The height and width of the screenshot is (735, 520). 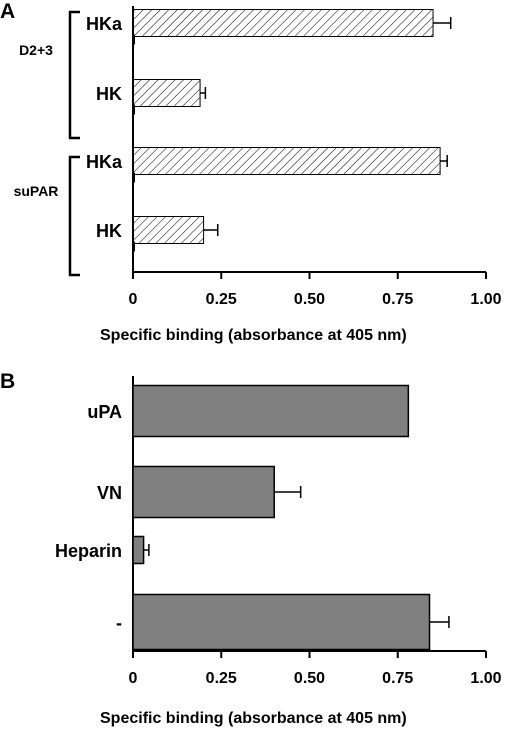 What do you see at coordinates (36, 50) in the screenshot?
I see `group-label: D2+3` at bounding box center [36, 50].